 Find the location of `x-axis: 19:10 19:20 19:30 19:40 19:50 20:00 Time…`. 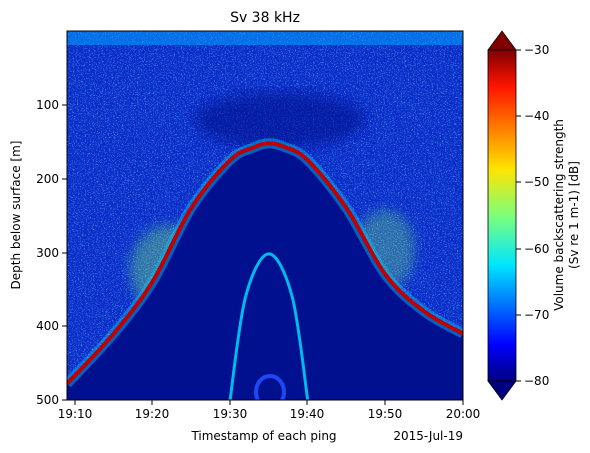

x-axis: 19:10 19:20 19:30 19:40 19:50 20:00 Time… is located at coordinates (269, 421).